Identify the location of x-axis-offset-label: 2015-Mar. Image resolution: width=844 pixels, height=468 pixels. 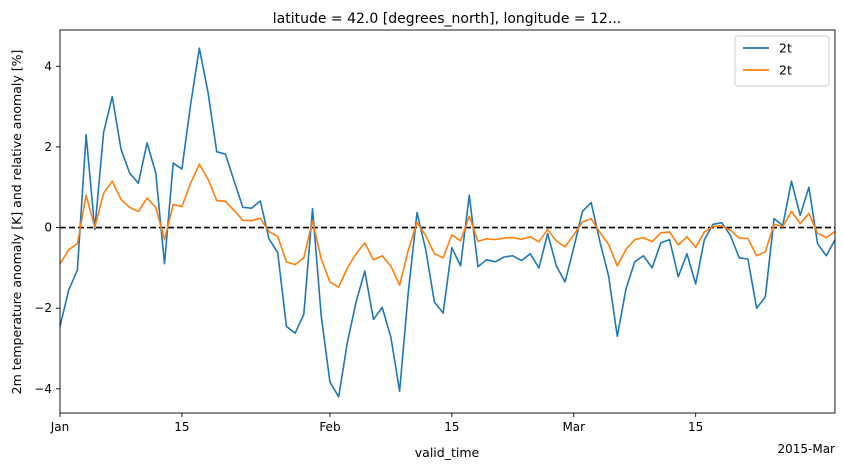
(806, 449).